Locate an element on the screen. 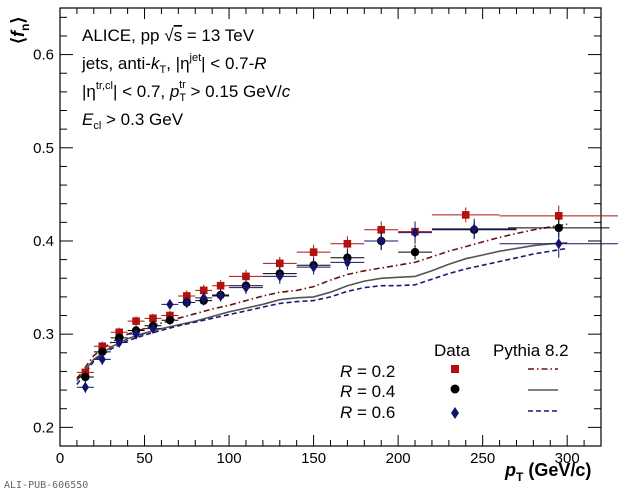 The height and width of the screenshot is (493, 620). x-tick-label: 0 is located at coordinates (60, 458).